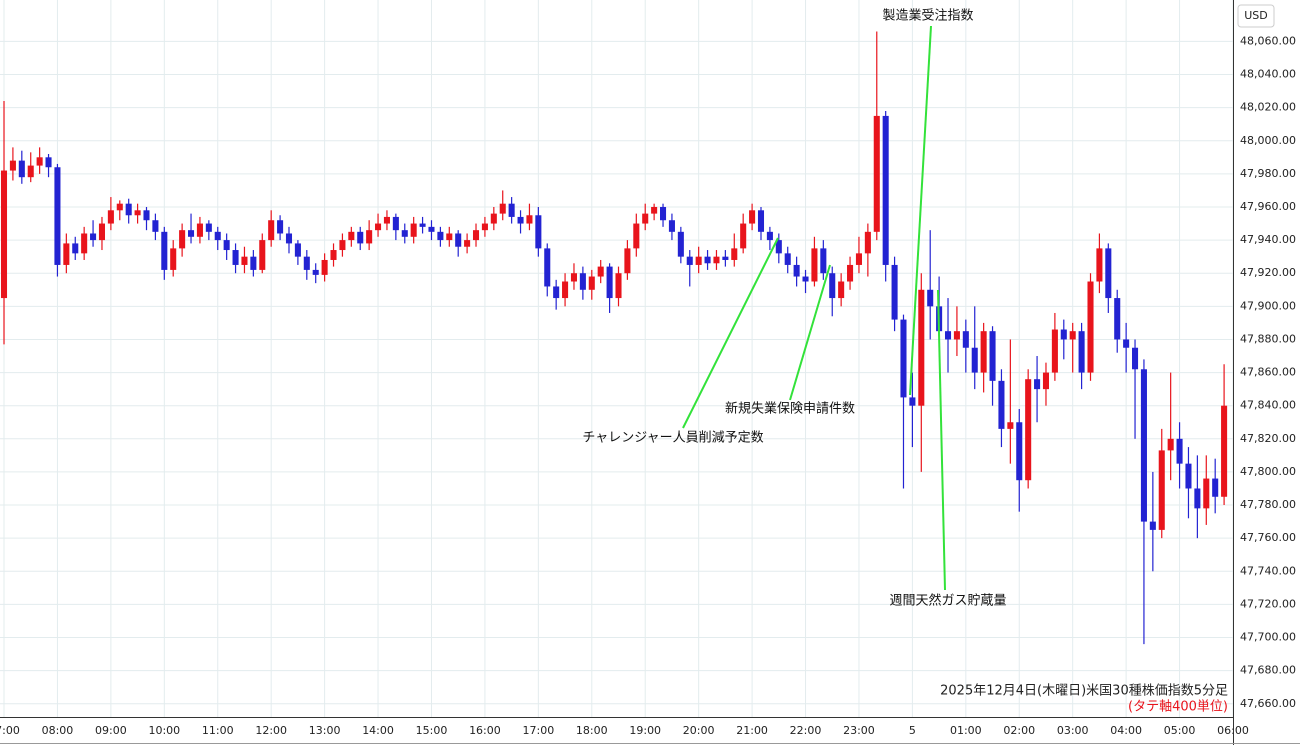 Image resolution: width=1300 pixels, height=745 pixels. Describe the element at coordinates (1268, 703) in the screenshot. I see `y-tick-label: 47,660.00` at that location.